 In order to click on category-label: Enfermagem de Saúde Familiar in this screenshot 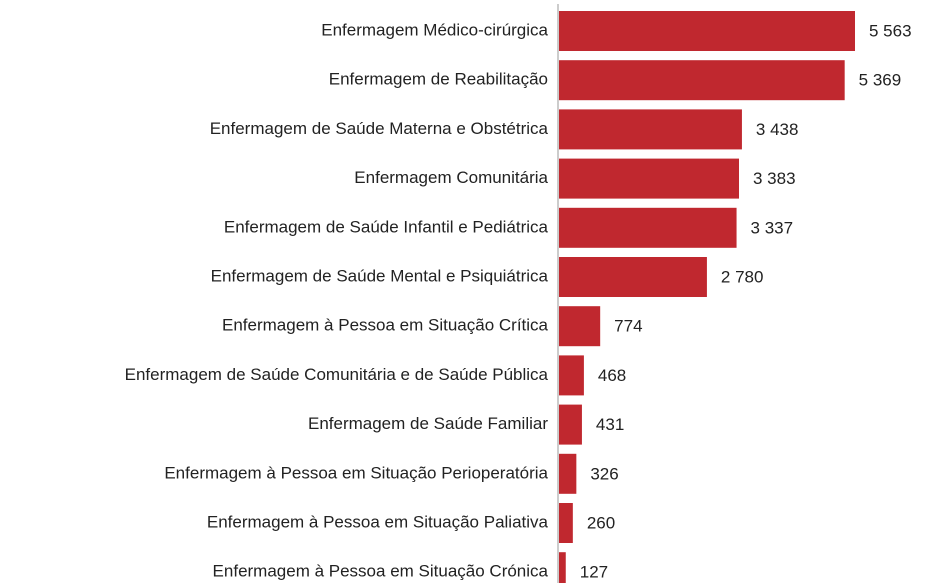, I will do `click(428, 423)`.